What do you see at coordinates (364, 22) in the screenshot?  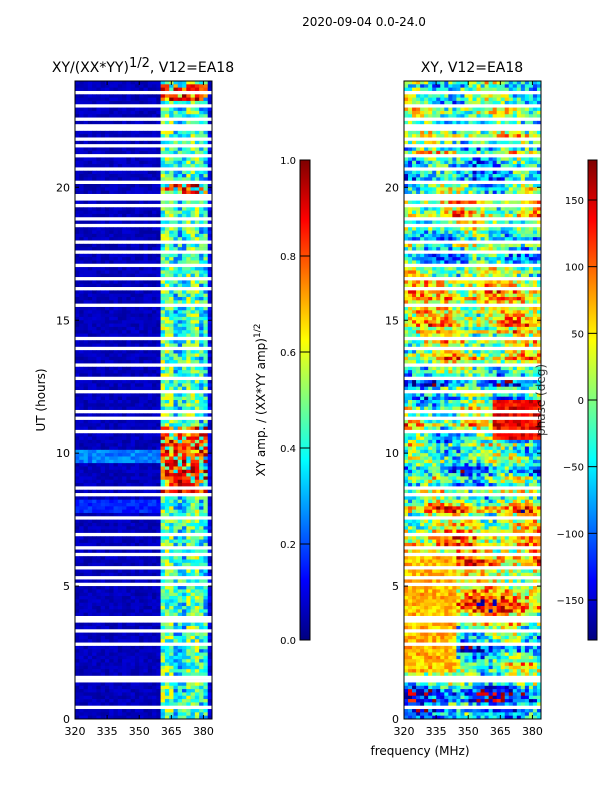 I see `page-title: 2020-09-04 0.0-24.0` at bounding box center [364, 22].